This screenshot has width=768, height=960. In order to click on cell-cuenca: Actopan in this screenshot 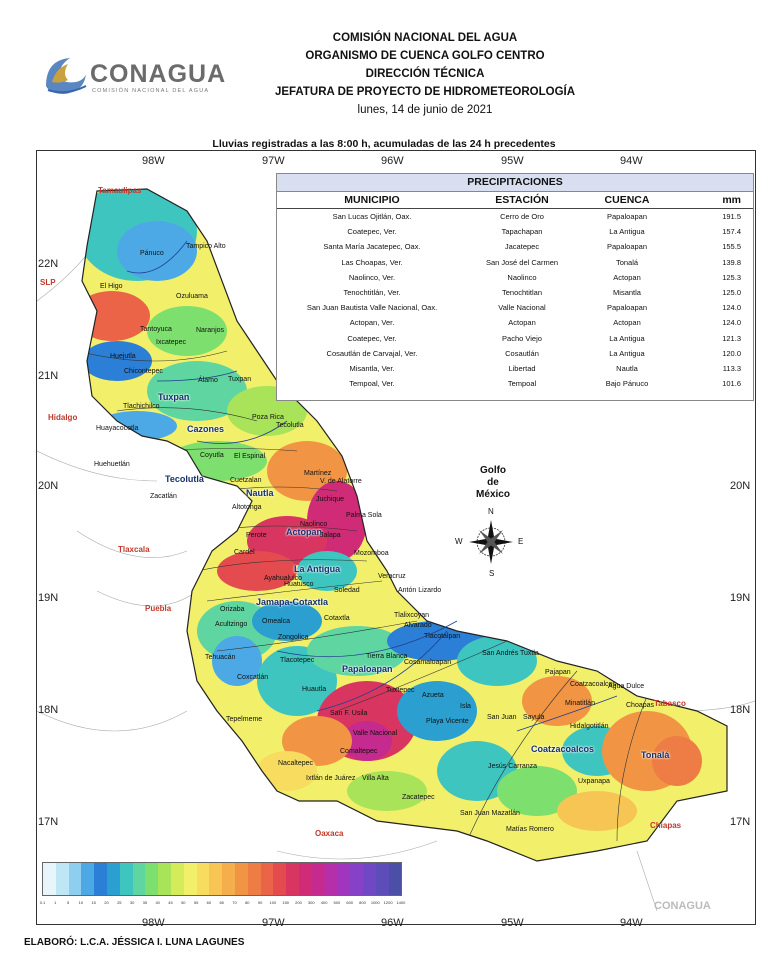, I will do `click(627, 277)`.